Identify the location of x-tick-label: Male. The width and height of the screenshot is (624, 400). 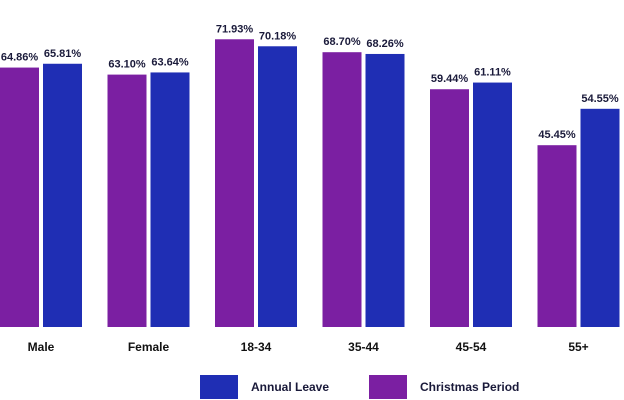
(41, 347).